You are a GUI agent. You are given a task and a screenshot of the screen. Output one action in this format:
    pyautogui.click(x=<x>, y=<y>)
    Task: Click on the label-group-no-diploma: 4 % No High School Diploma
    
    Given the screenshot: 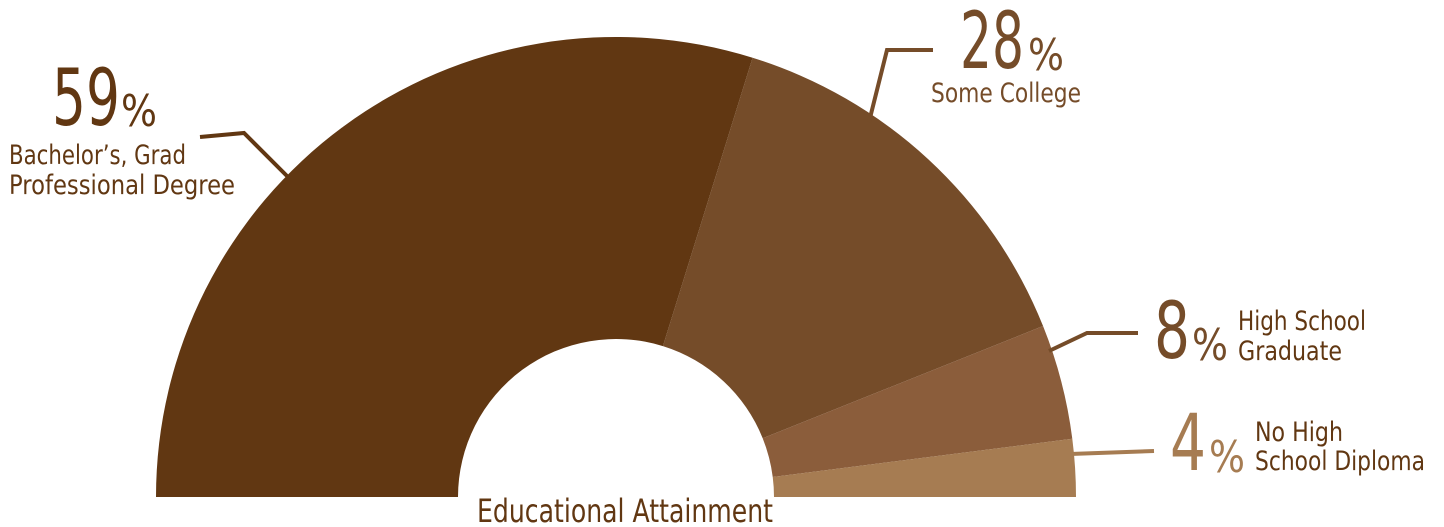 What is the action you would take?
    pyautogui.click(x=1297, y=444)
    